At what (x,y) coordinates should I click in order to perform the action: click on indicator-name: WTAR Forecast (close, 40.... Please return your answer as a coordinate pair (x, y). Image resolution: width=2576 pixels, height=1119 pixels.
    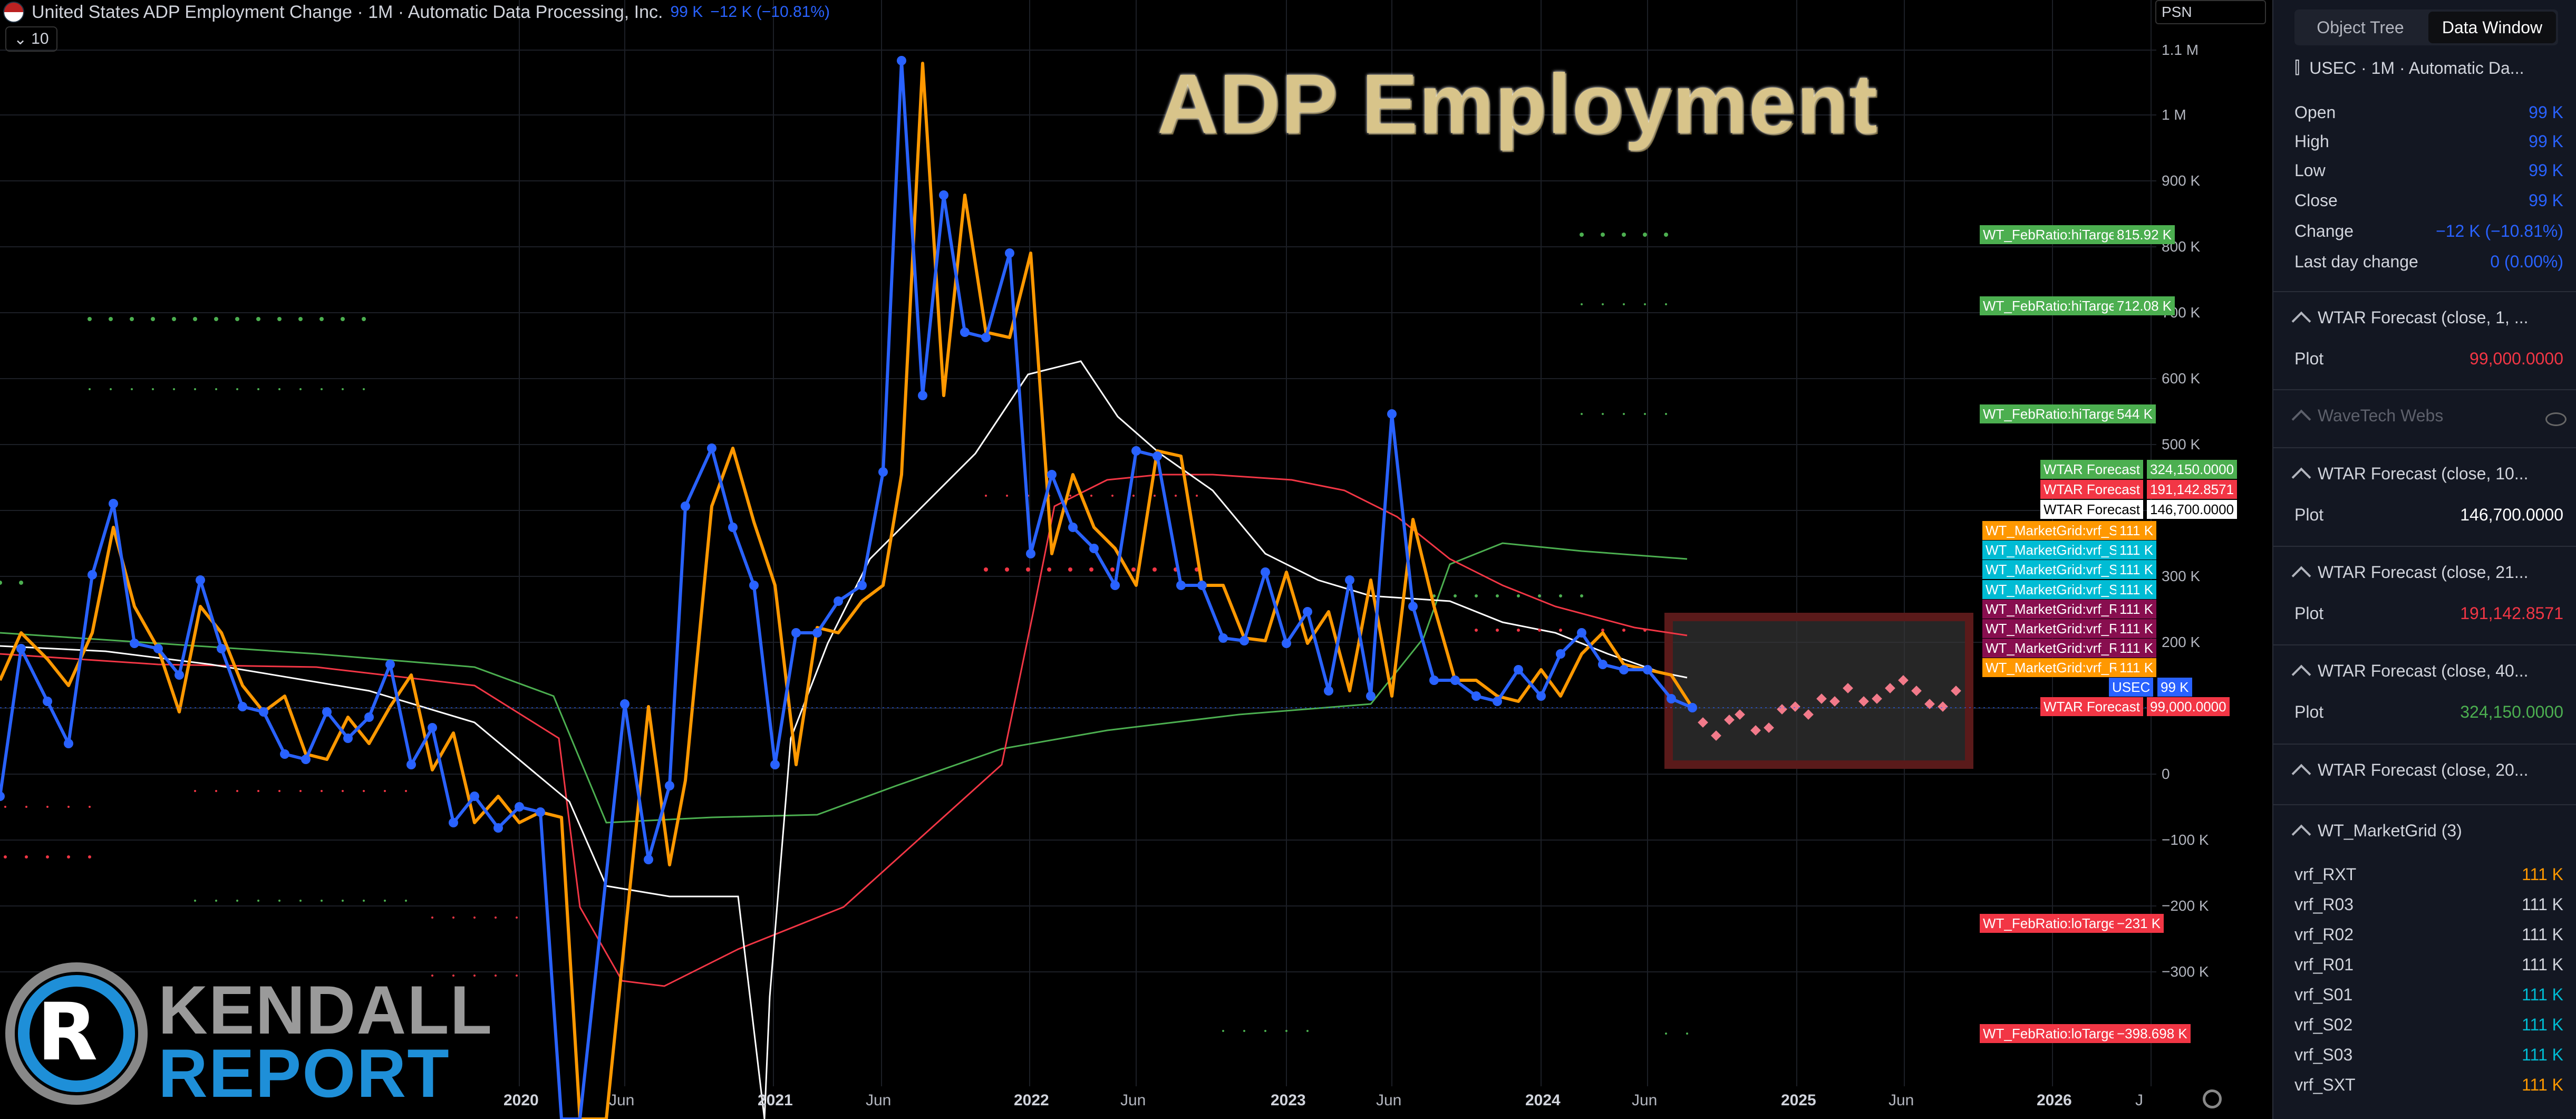
    Looking at the image, I should click on (2423, 670).